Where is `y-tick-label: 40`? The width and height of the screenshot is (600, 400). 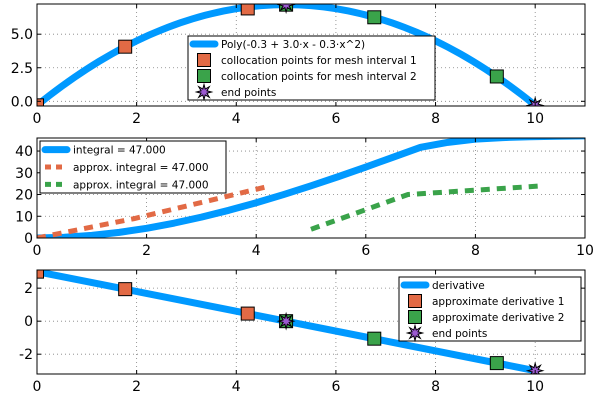
y-tick-label: 40 is located at coordinates (24, 152).